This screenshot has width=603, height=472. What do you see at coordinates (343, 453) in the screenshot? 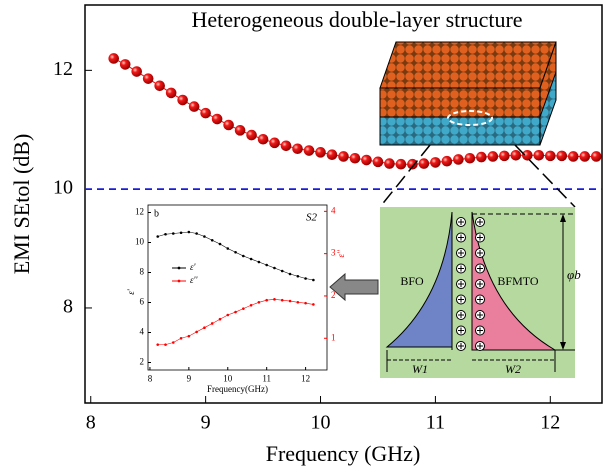
I see `x-axis-label: Frequency (GHz)` at bounding box center [343, 453].